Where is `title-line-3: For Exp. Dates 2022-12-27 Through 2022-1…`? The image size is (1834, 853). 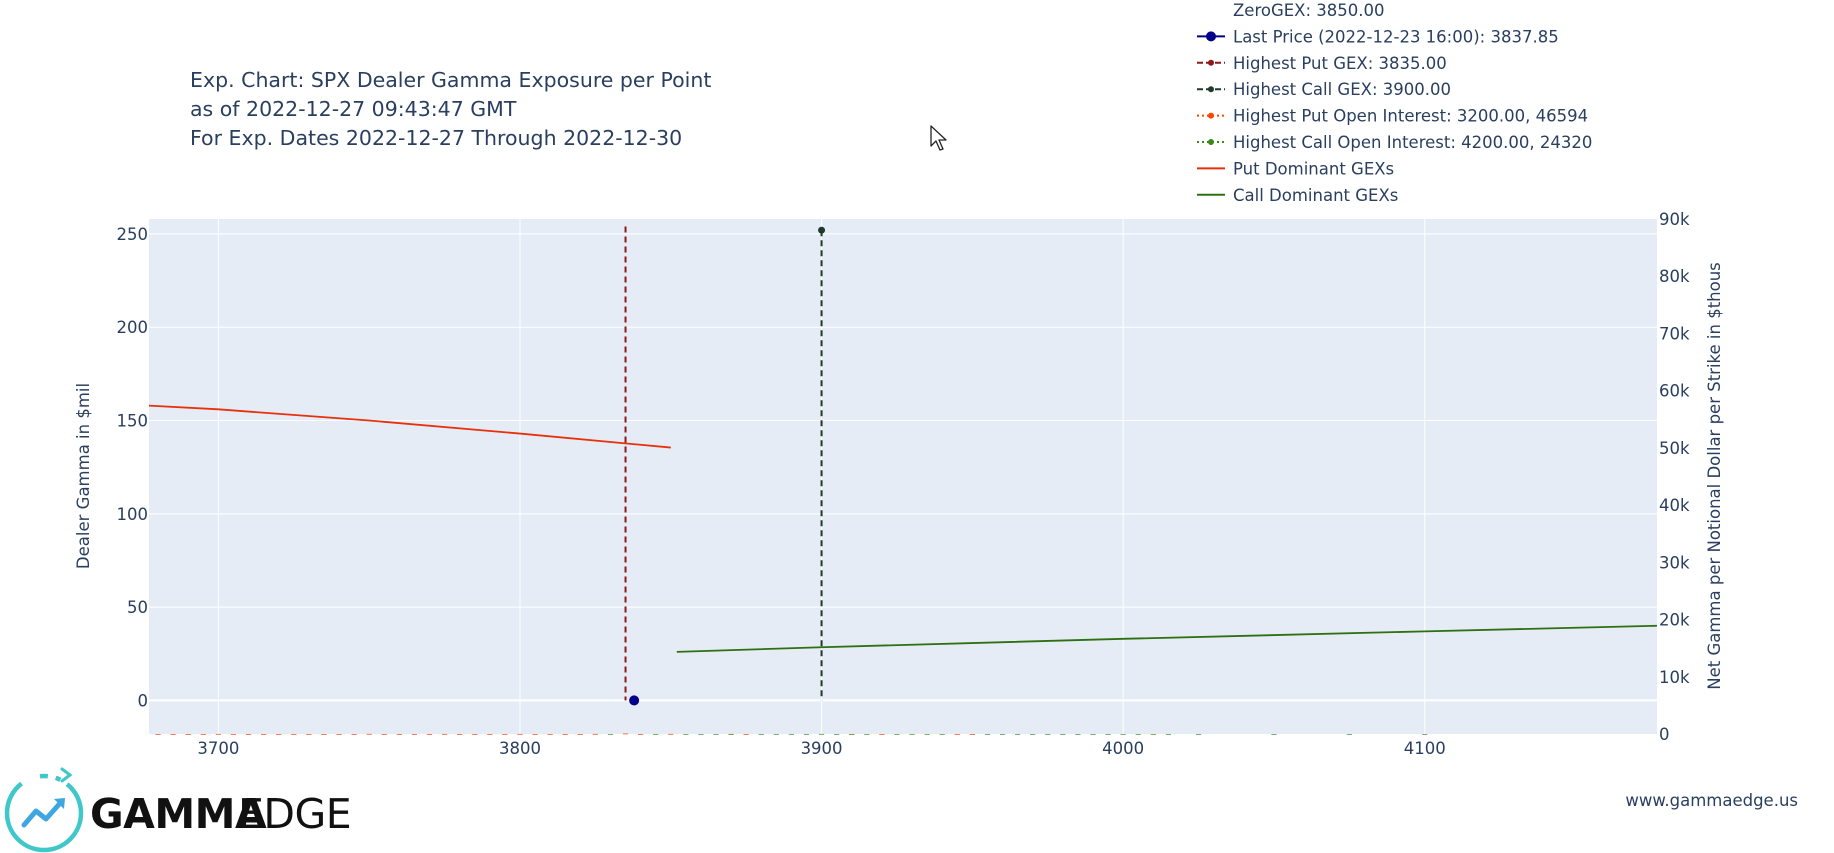 title-line-3: For Exp. Dates 2022-12-27 Through 2022-1… is located at coordinates (436, 138).